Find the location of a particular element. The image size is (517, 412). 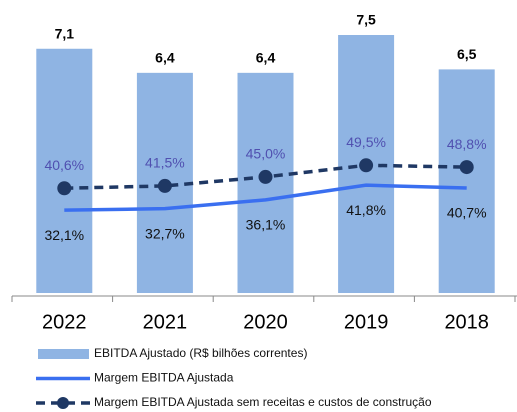

legend-label: Margem EBITDA Ajustada is located at coordinates (164, 378).